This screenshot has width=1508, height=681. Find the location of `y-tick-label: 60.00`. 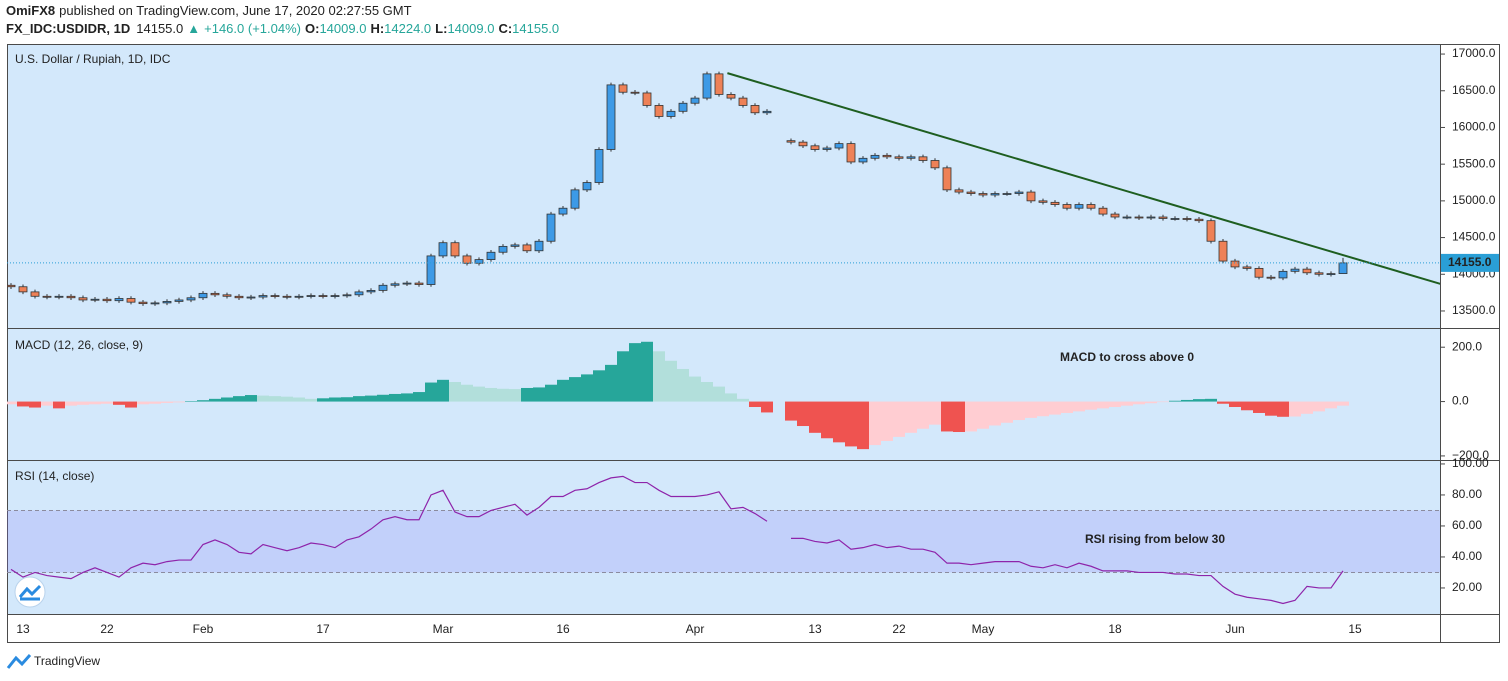

y-tick-label: 60.00 is located at coordinates (1467, 525).